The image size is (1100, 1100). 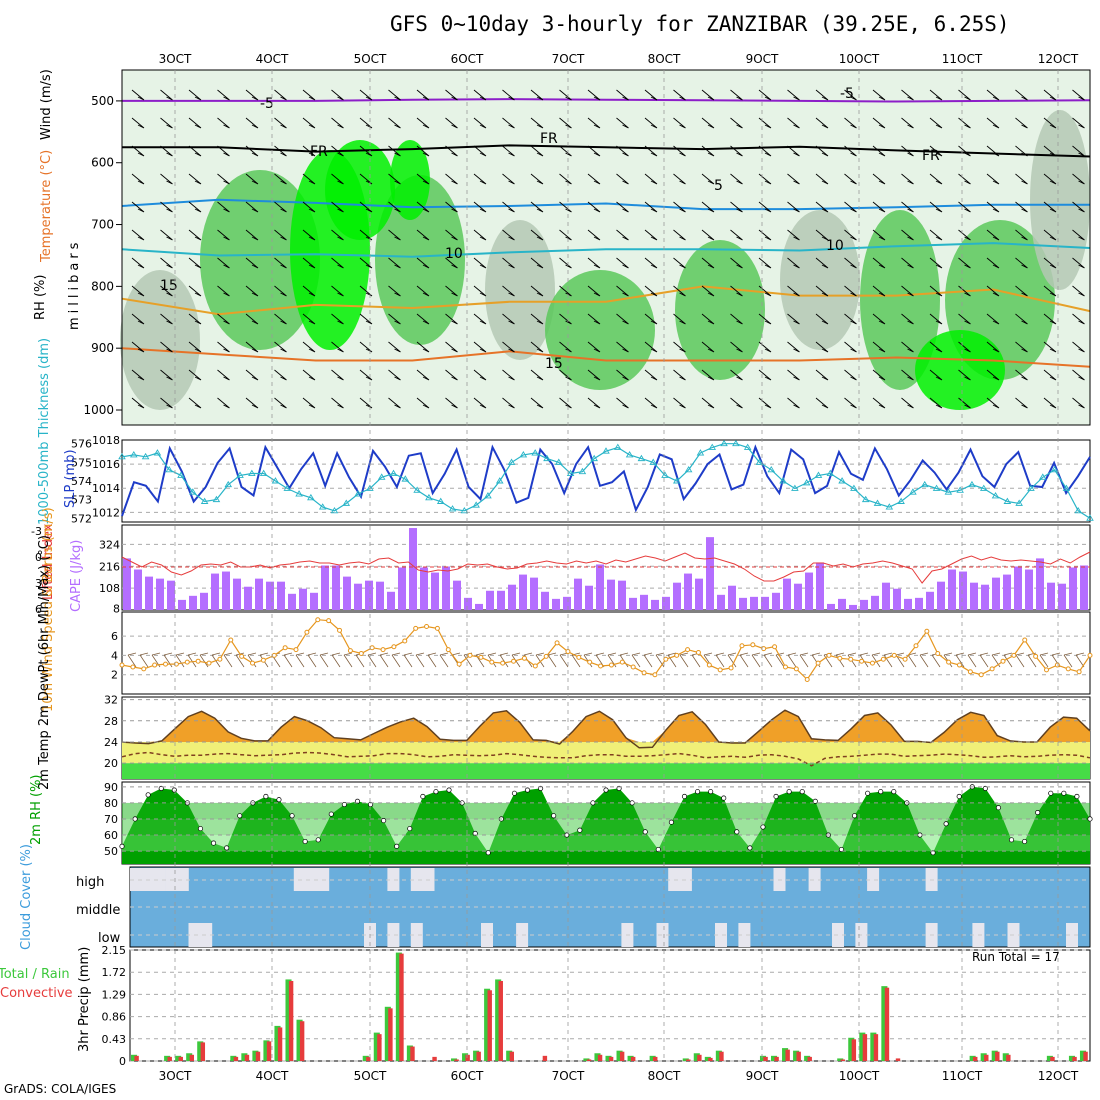 I want to click on cape-label: CAPE (J/kg), so click(x=76, y=576).